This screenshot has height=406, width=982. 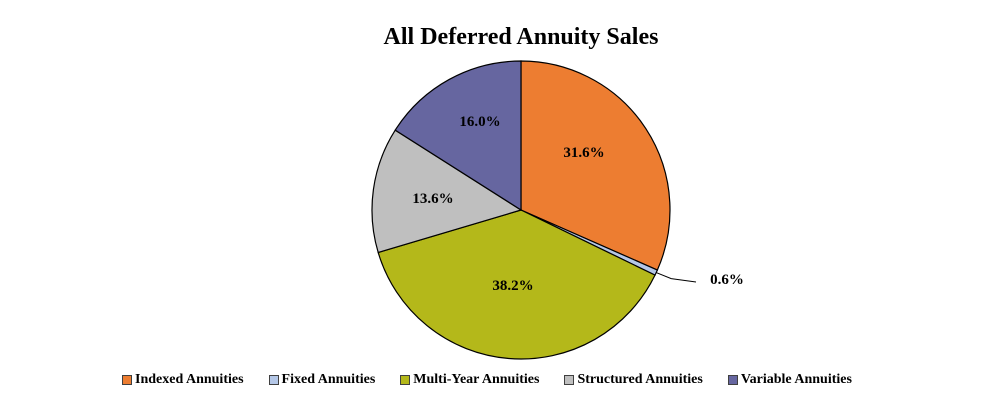 What do you see at coordinates (595, 165) in the screenshot?
I see `pie-slice-indexed-annuities` at bounding box center [595, 165].